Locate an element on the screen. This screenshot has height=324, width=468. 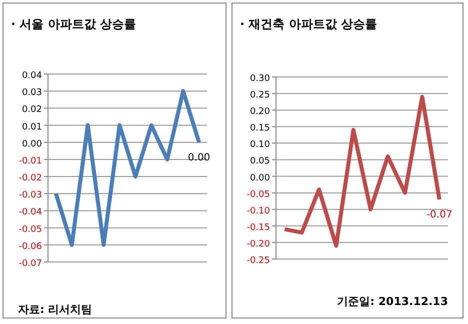
y-tick-label: -0.25 is located at coordinates (258, 261).